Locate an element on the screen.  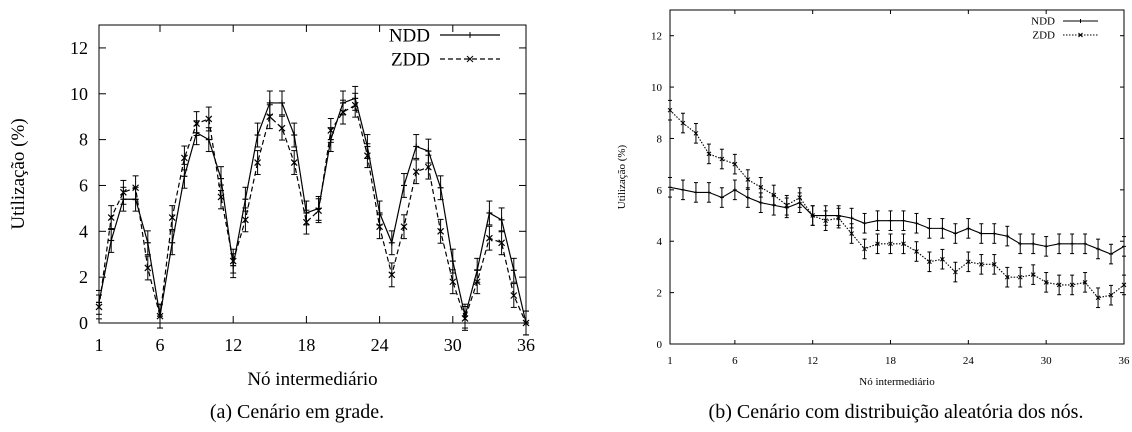
x-tick-label: 30 is located at coordinates (453, 345).